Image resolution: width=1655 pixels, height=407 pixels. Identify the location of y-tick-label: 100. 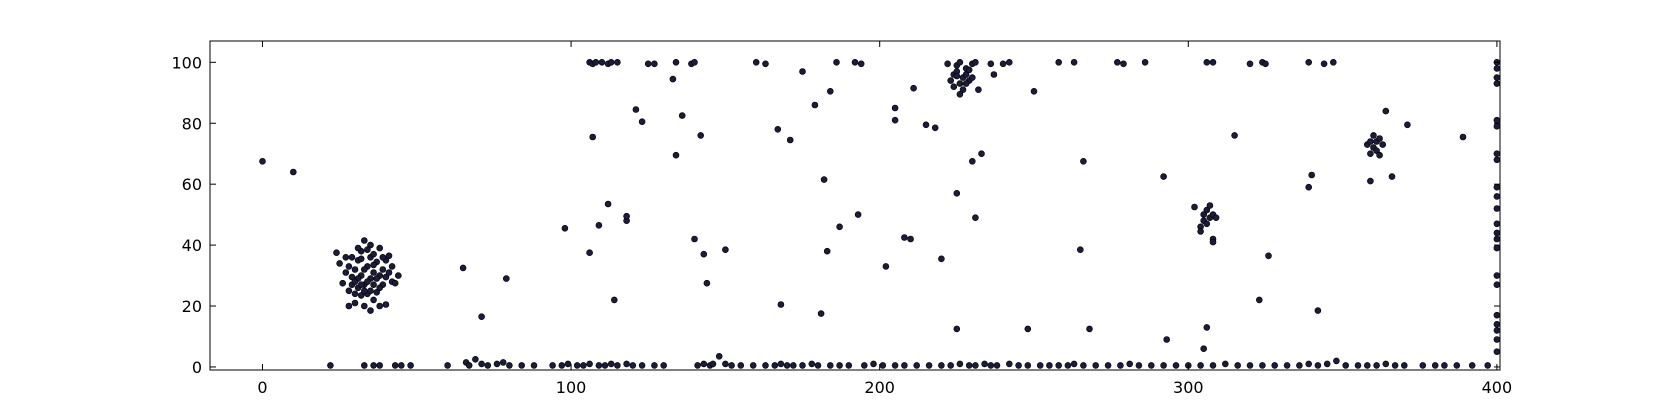
(186, 62).